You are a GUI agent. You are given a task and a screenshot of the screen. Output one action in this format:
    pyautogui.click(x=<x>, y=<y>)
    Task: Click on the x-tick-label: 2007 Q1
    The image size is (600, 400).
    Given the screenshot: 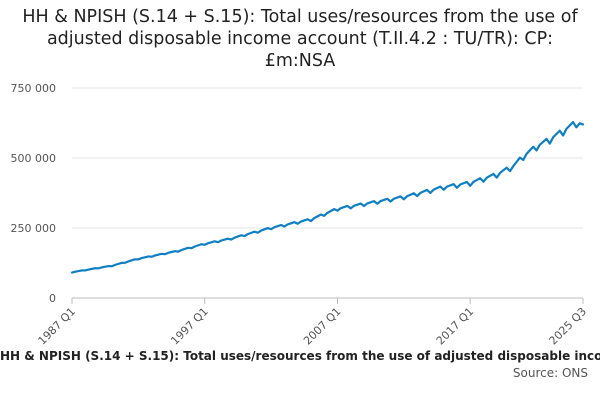 What is the action you would take?
    pyautogui.click(x=322, y=326)
    